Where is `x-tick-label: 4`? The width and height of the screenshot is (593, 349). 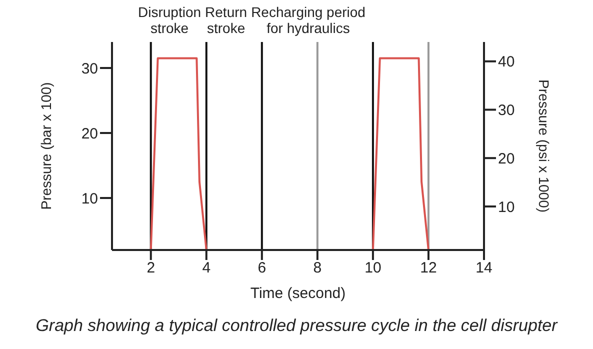 x-tick-label: 4 is located at coordinates (206, 268).